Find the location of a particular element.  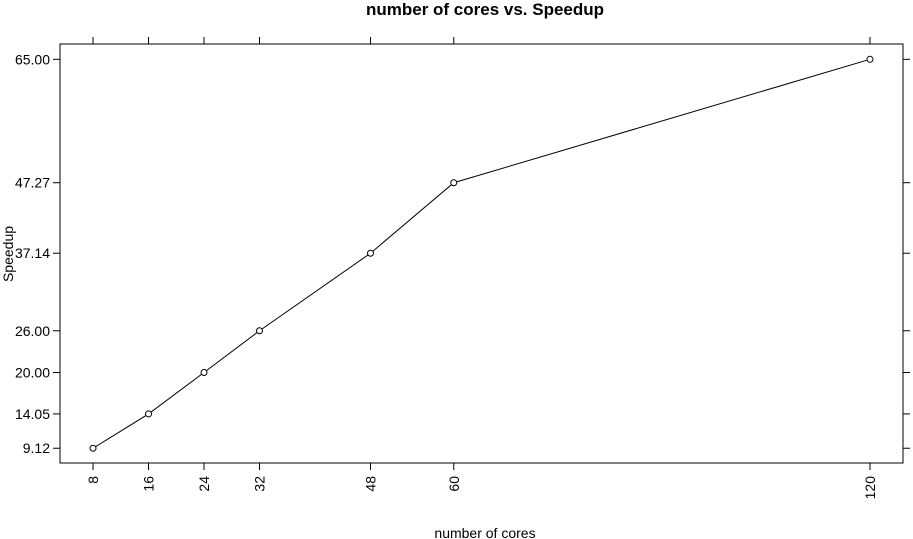

x-tick-label: 8 is located at coordinates (93, 480).